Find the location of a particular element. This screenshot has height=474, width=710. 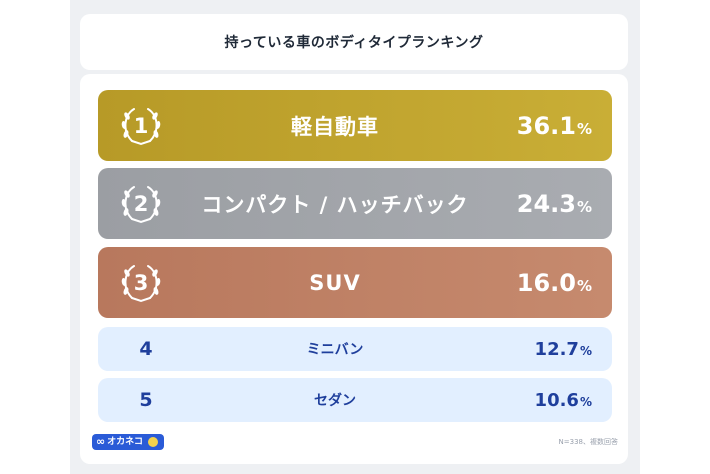

percentage-value: 10.6% is located at coordinates (563, 400).